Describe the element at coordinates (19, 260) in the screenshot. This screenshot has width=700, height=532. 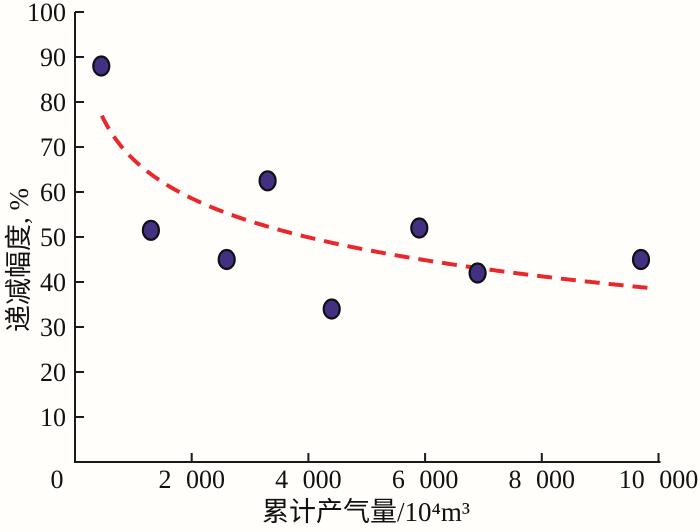
I see `y-axis-title: 递减幅度, %` at that location.